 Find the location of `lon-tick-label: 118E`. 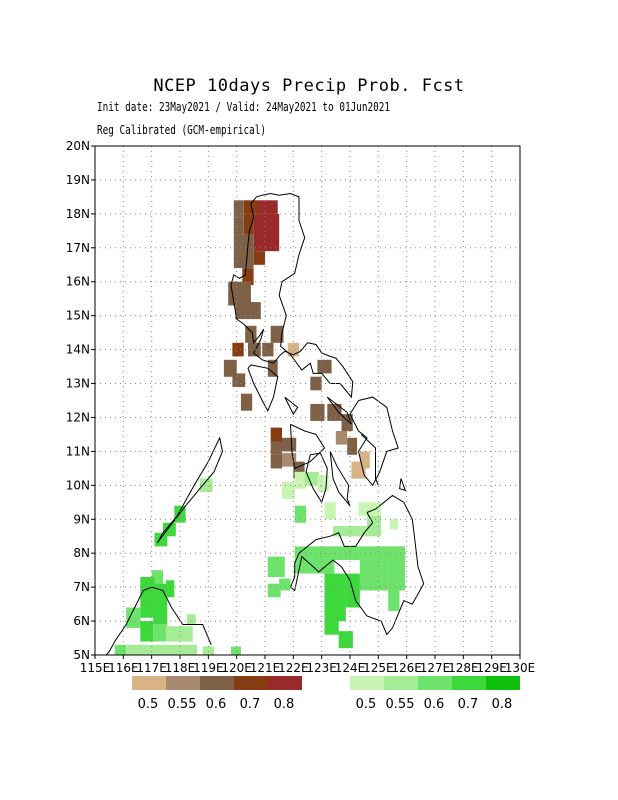

lon-tick-label: 118E is located at coordinates (180, 668).